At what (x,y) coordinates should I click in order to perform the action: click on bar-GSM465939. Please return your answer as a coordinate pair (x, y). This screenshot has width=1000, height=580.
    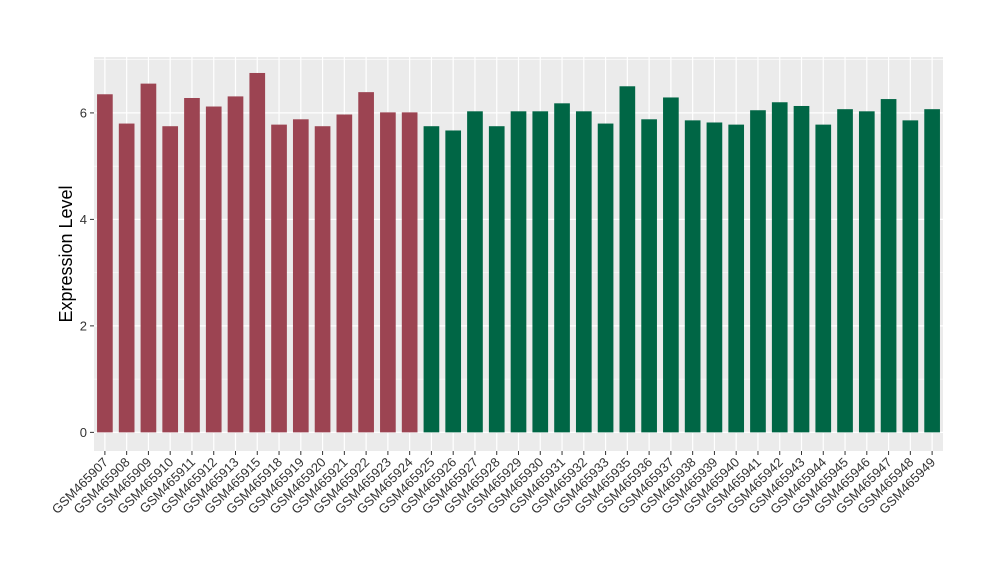
    Looking at the image, I should click on (714, 277).